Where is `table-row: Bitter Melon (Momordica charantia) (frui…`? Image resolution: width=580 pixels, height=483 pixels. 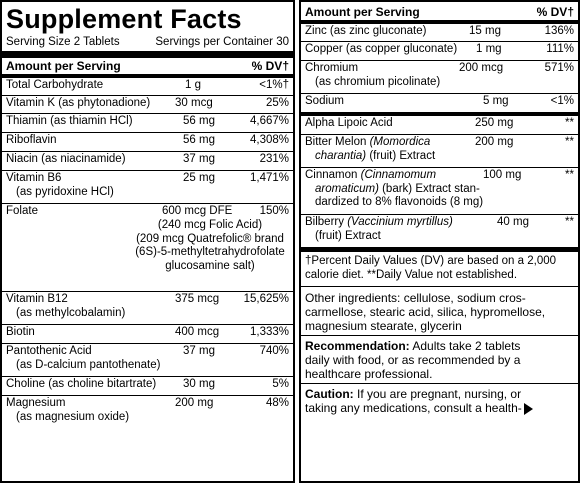
table-row: Bitter Melon (Momordica charantia) (frui… is located at coordinates (439, 150).